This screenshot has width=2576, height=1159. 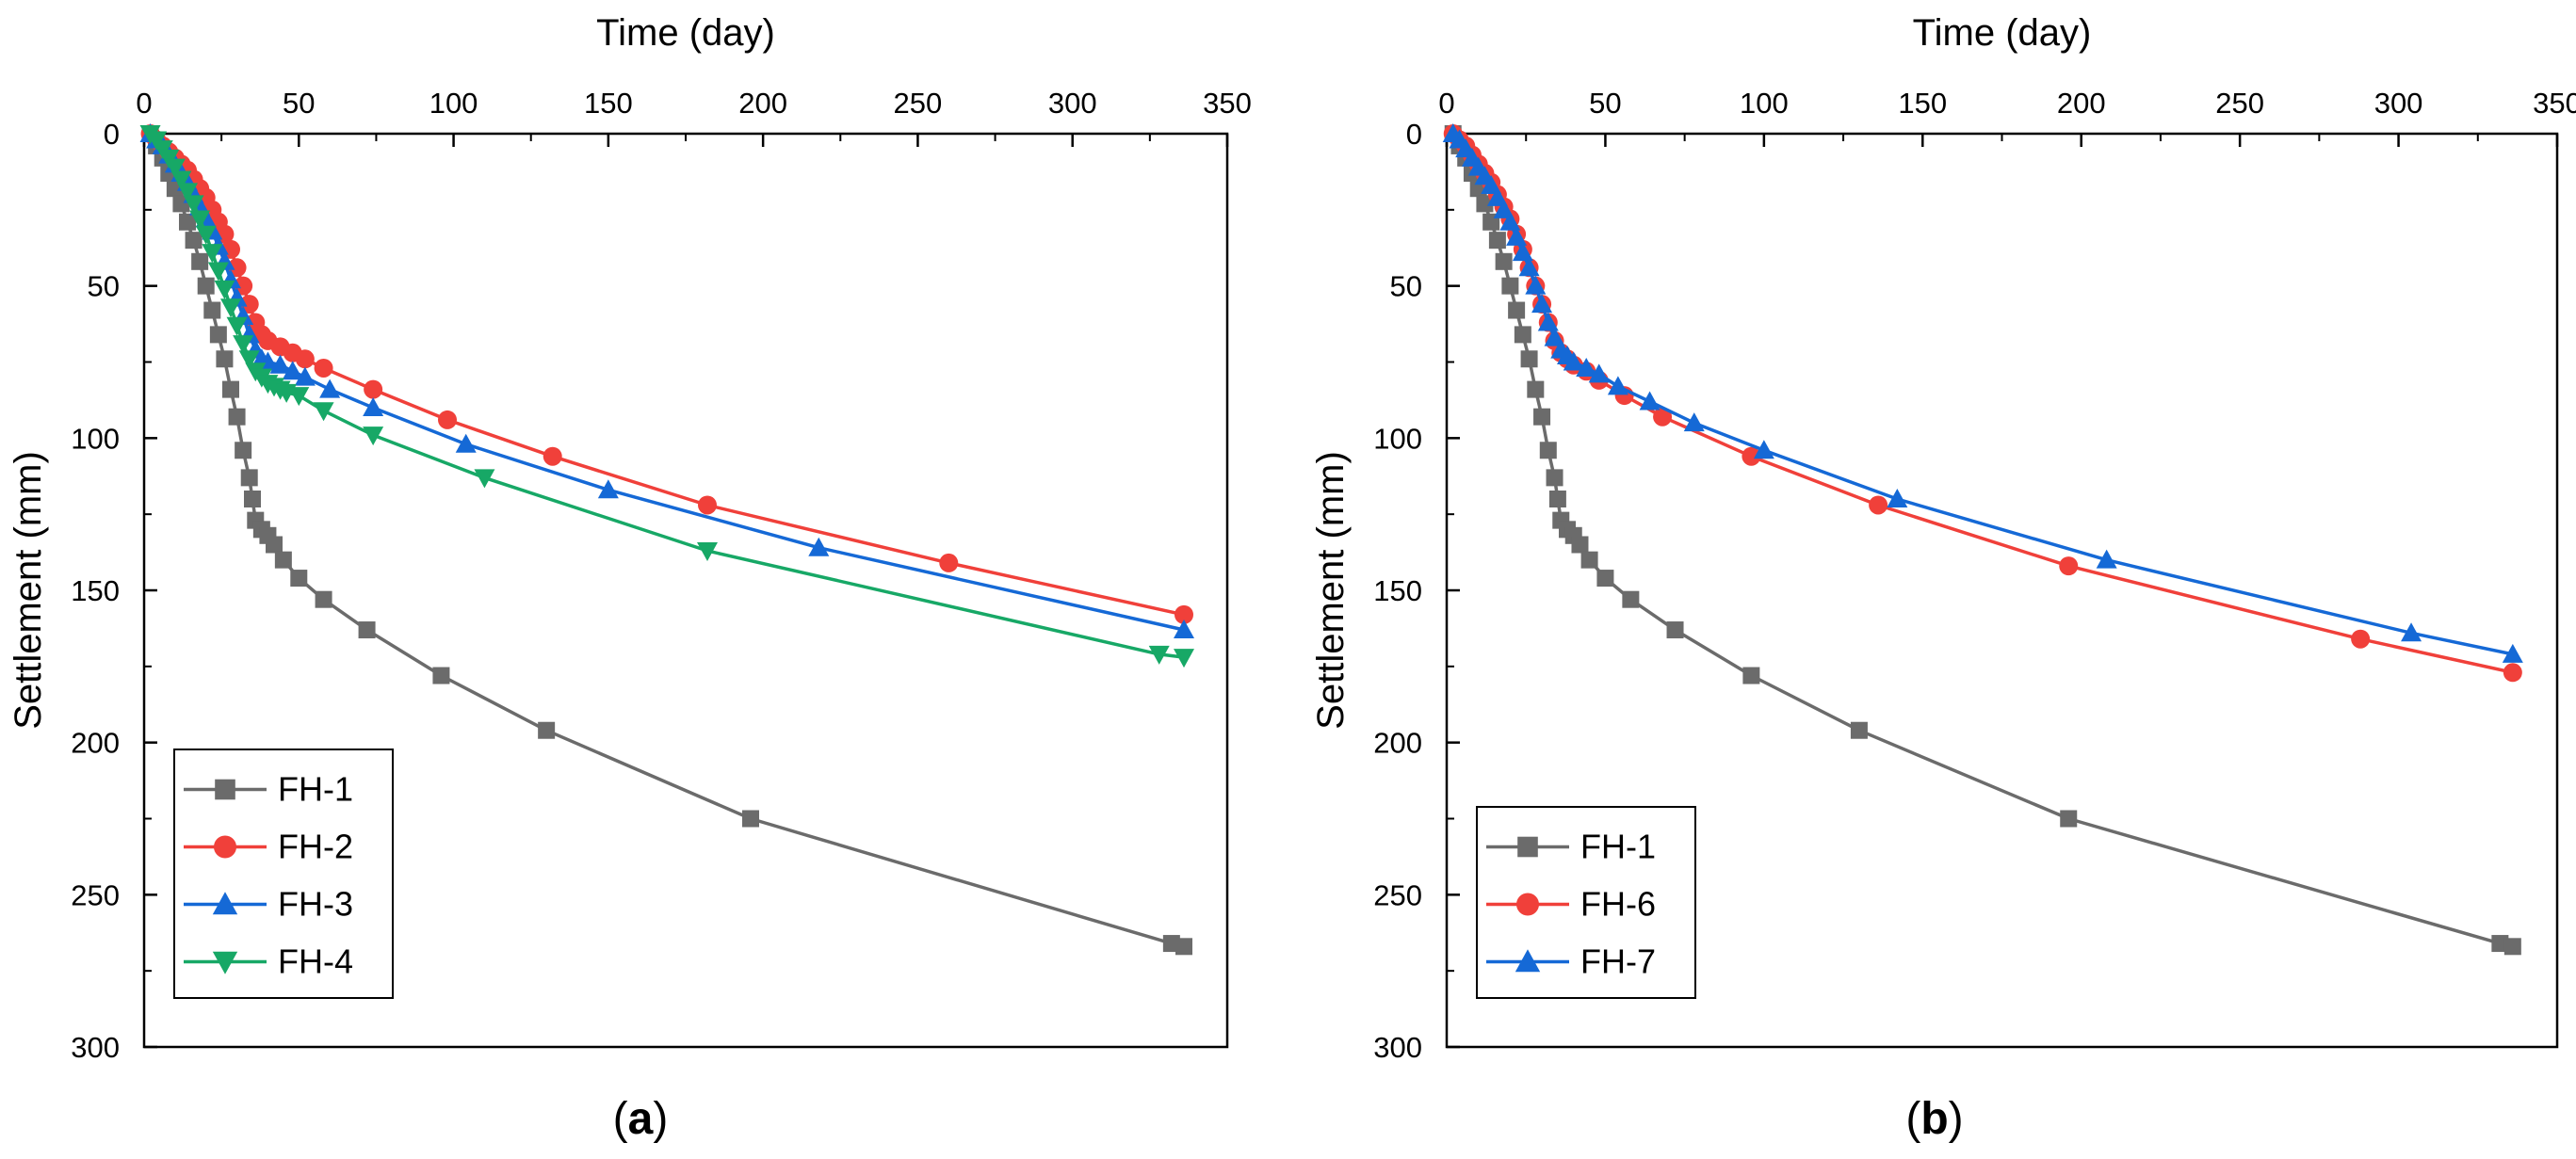 I want to click on x-tick-label: 150, so click(x=608, y=103).